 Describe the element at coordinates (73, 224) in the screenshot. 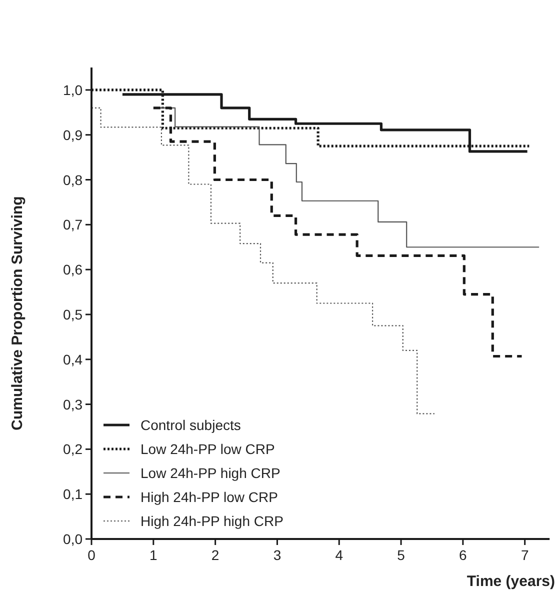

I see `y-tick-label: 0,7` at that location.